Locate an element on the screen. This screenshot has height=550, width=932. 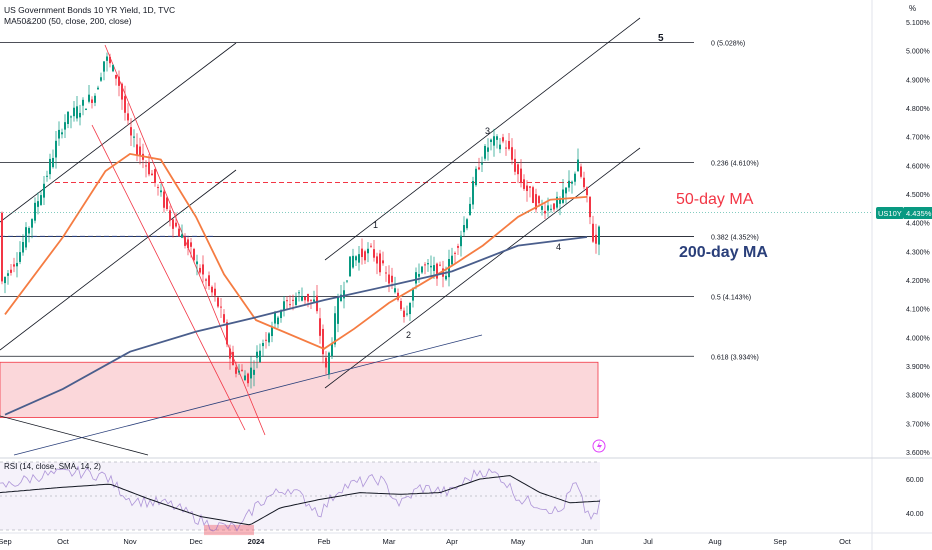
x-tick-label: 2024 is located at coordinates (257, 541).